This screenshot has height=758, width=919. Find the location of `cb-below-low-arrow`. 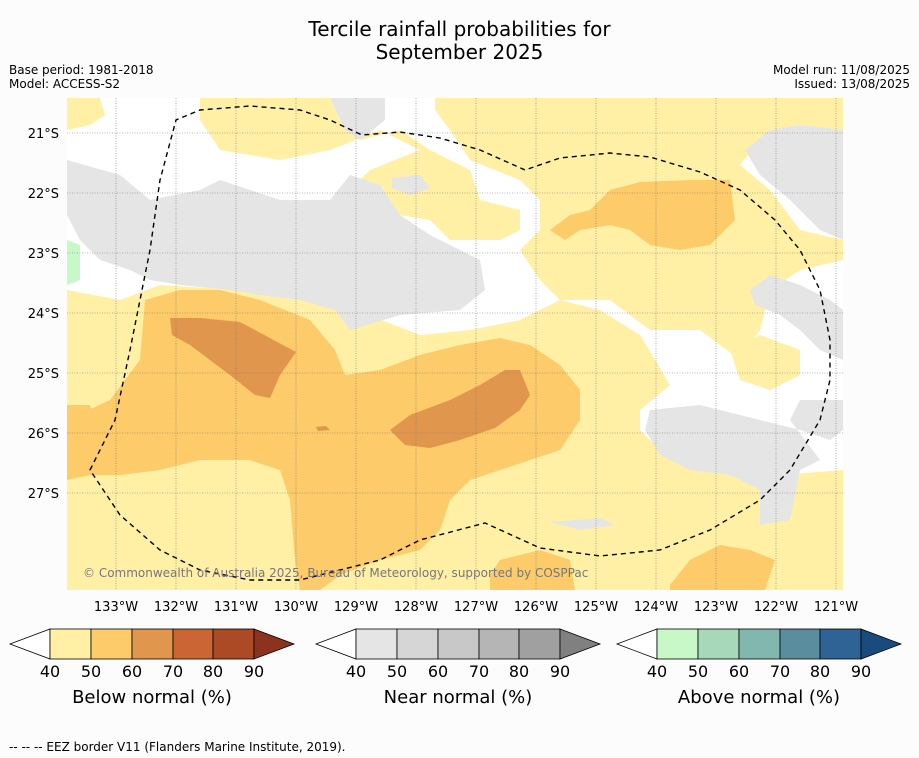

cb-below-low-arrow is located at coordinates (29, 644).